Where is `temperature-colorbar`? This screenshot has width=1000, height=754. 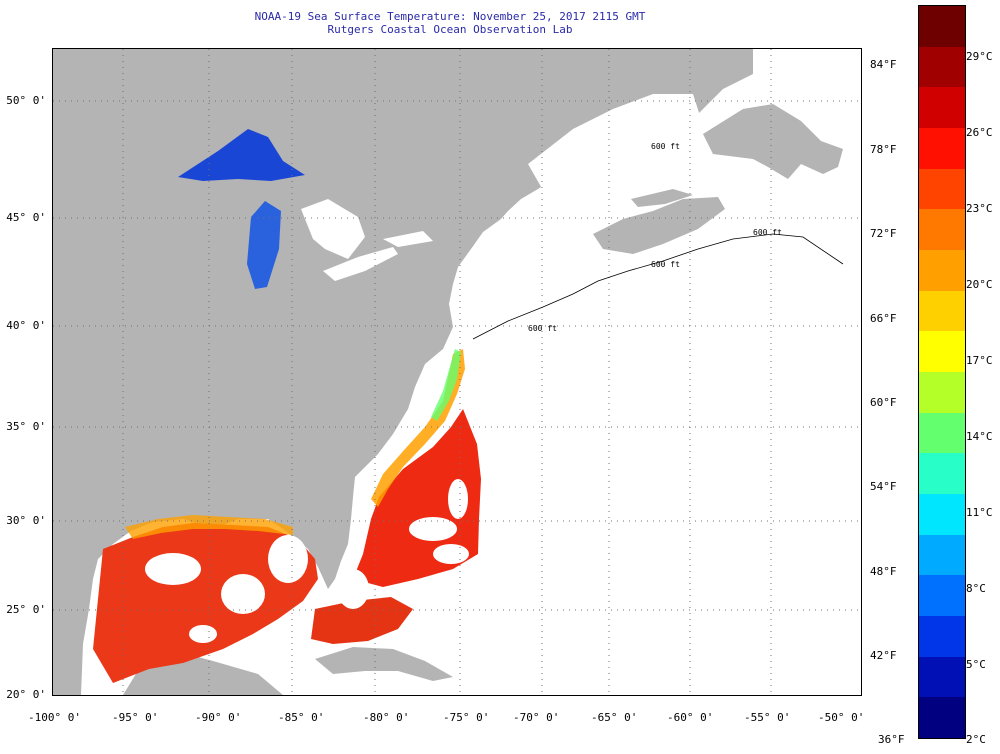
temperature-colorbar is located at coordinates (942, 372).